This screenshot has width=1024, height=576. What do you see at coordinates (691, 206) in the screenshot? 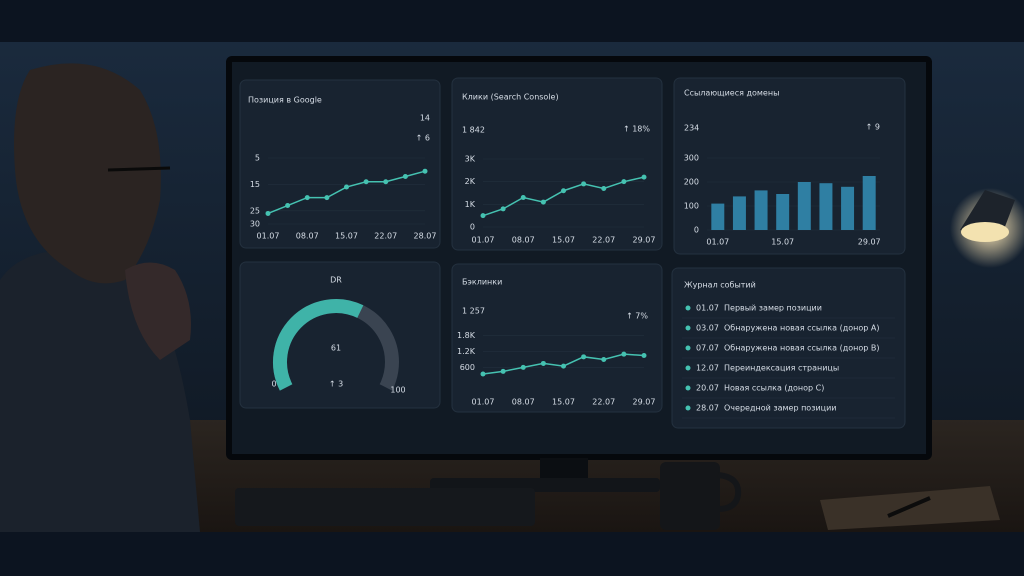
I see `y-tick-label: 100` at bounding box center [691, 206].